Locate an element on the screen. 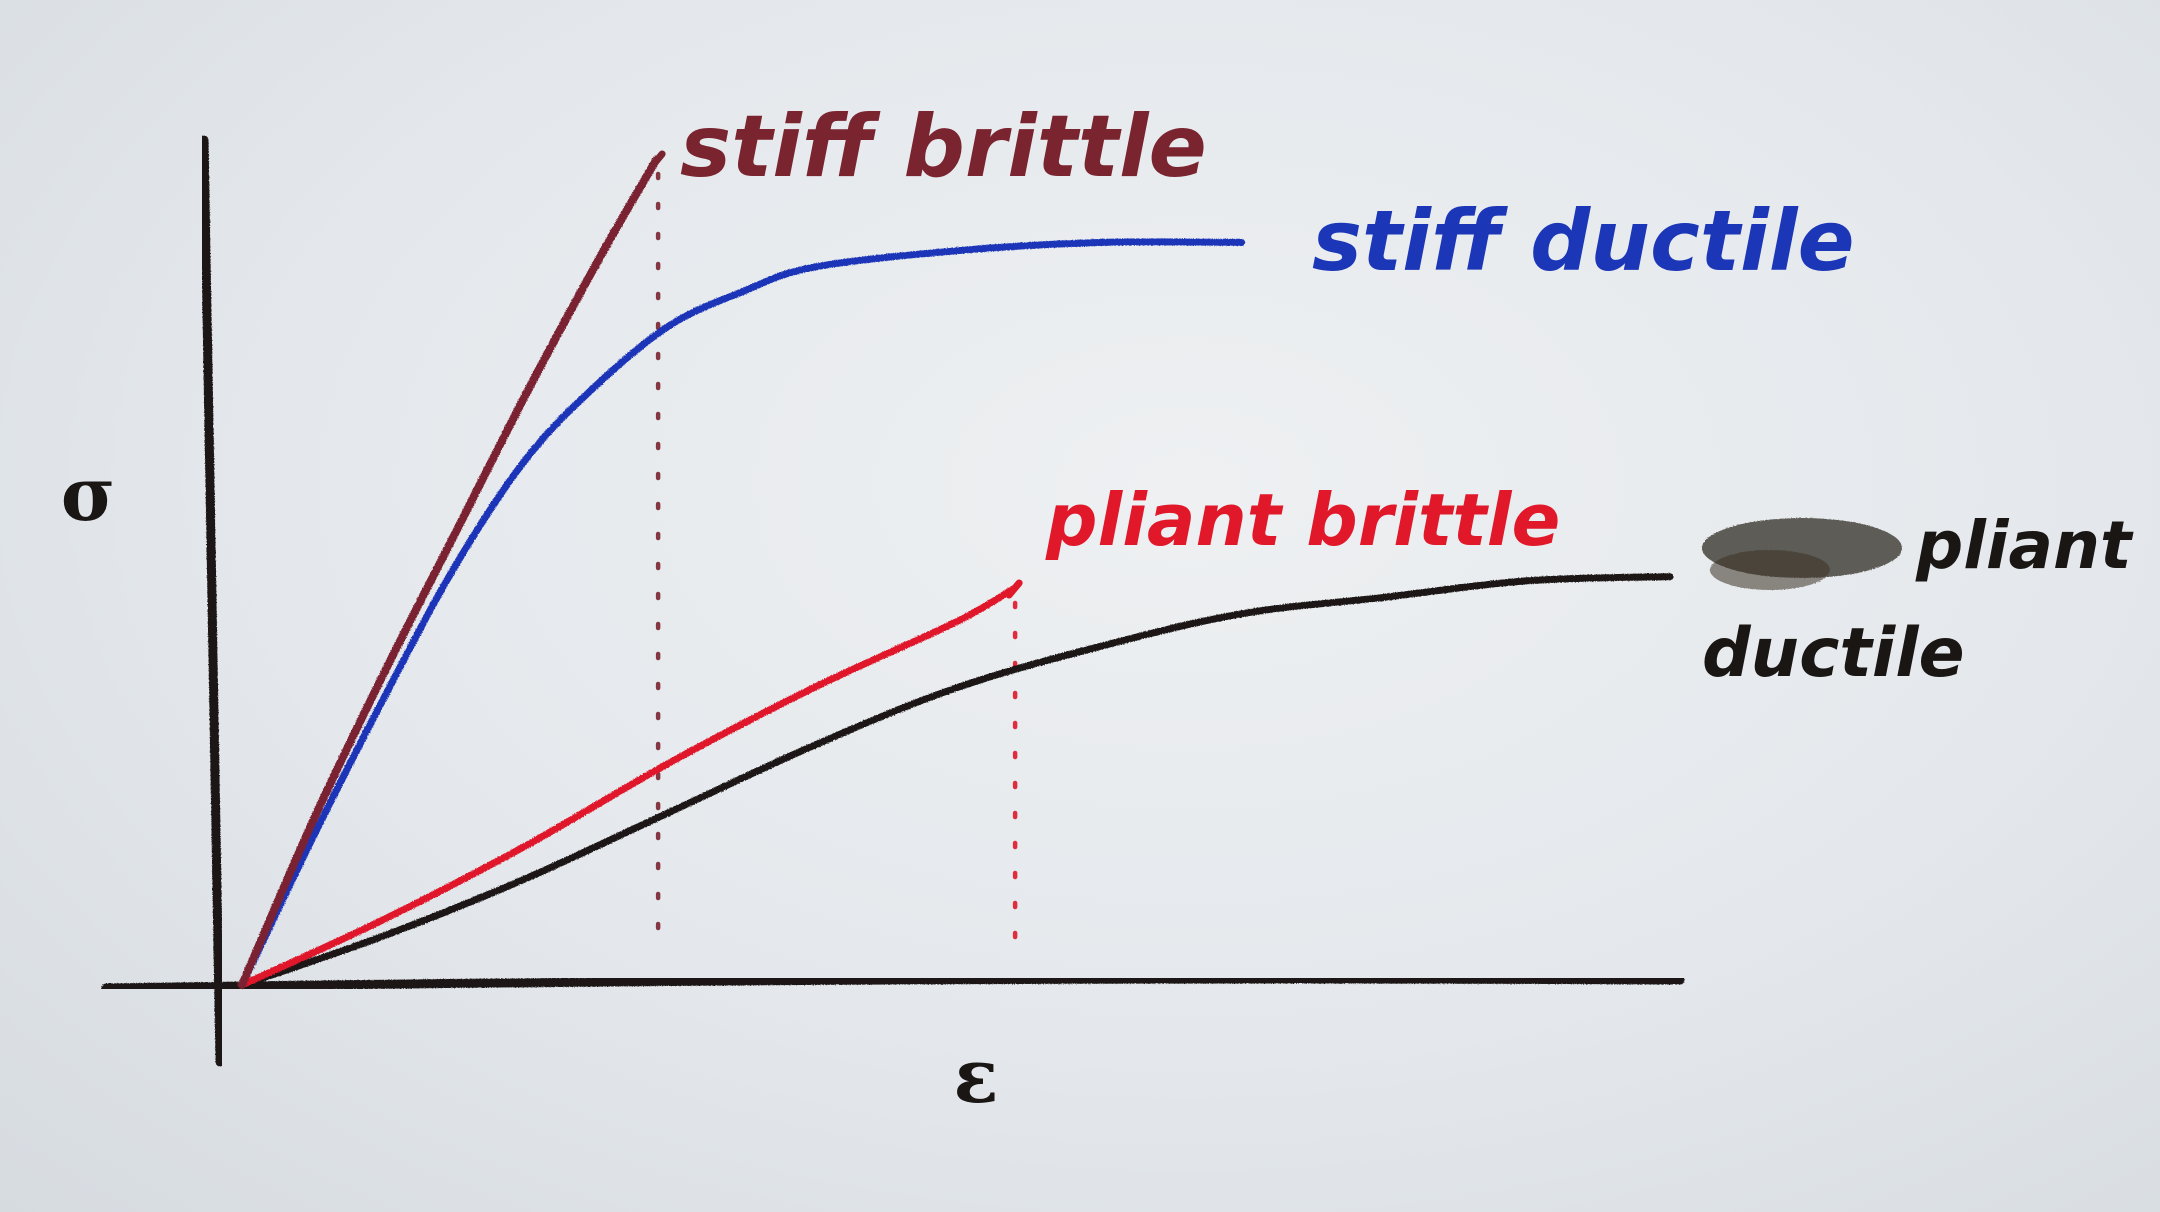 The height and width of the screenshot is (1212, 2160). annotation-ductile: ductile is located at coordinates (1833, 653).